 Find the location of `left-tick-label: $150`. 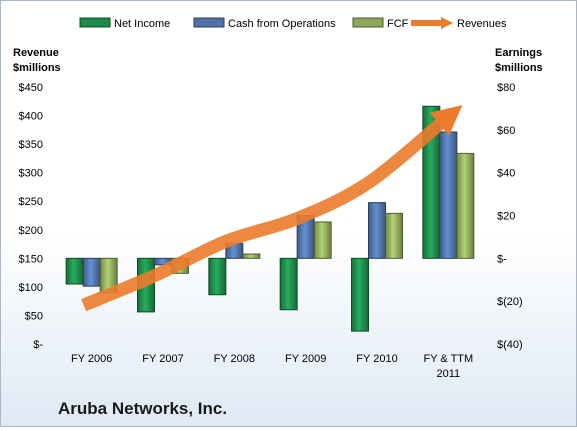

left-tick-label: $150 is located at coordinates (31, 259).